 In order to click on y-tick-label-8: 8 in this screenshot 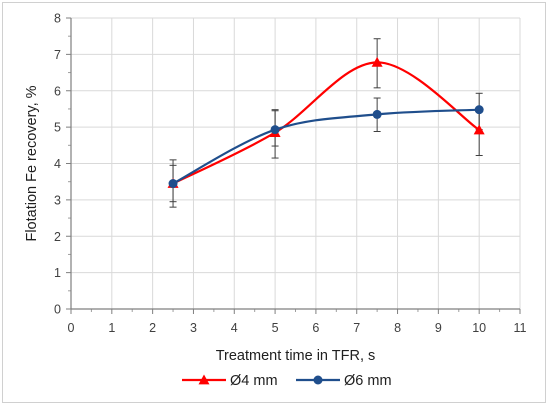, I will do `click(57, 19)`.